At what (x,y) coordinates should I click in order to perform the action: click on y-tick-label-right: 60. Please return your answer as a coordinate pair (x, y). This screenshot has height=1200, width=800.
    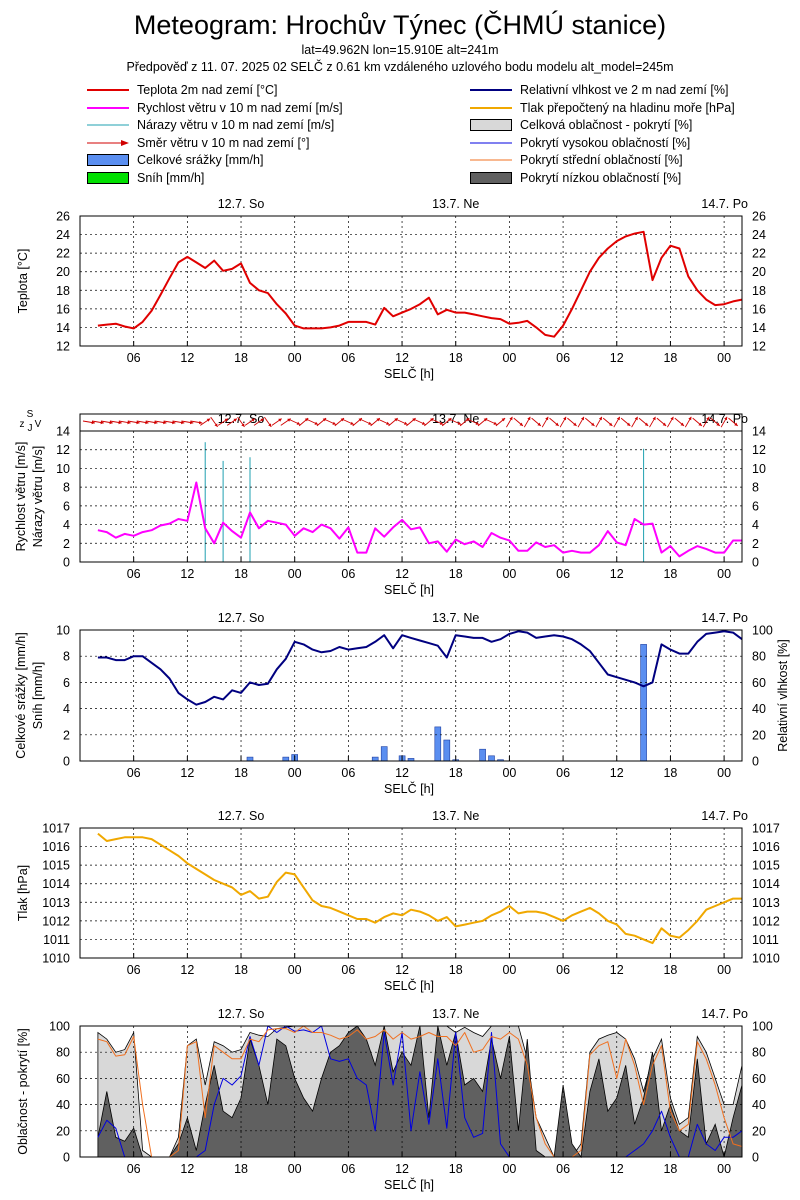
    Looking at the image, I should click on (759, 1079).